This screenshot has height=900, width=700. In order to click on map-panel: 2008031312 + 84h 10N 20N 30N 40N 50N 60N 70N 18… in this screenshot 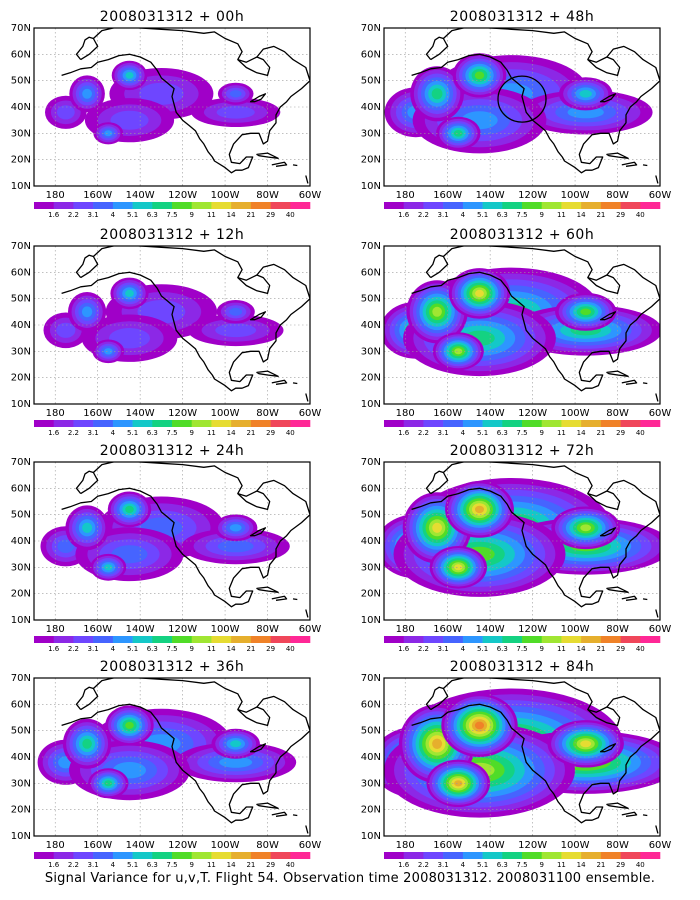, I will do `click(515, 764)`.